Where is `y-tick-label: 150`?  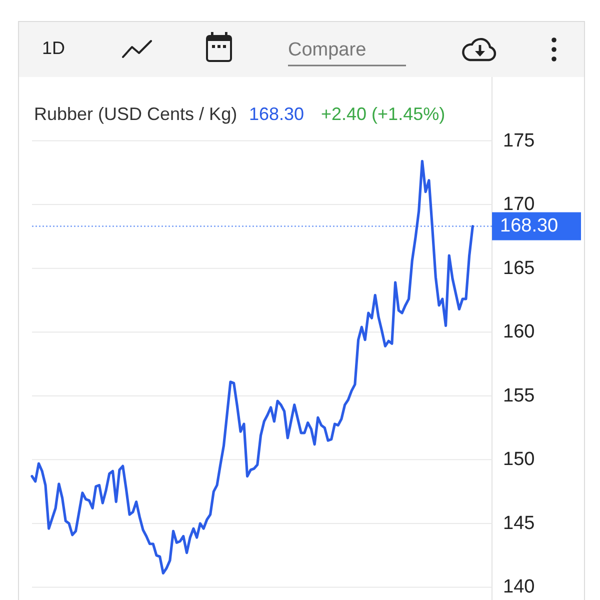
y-tick-label: 150 is located at coordinates (519, 459).